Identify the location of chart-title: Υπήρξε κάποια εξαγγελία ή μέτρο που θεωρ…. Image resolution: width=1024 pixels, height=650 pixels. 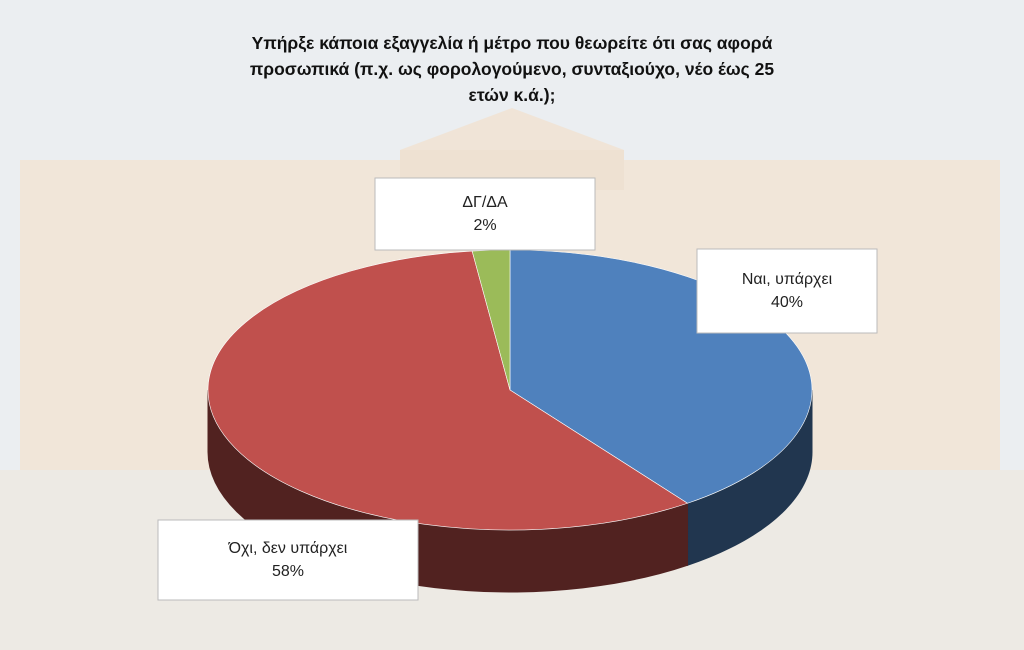
(512, 69).